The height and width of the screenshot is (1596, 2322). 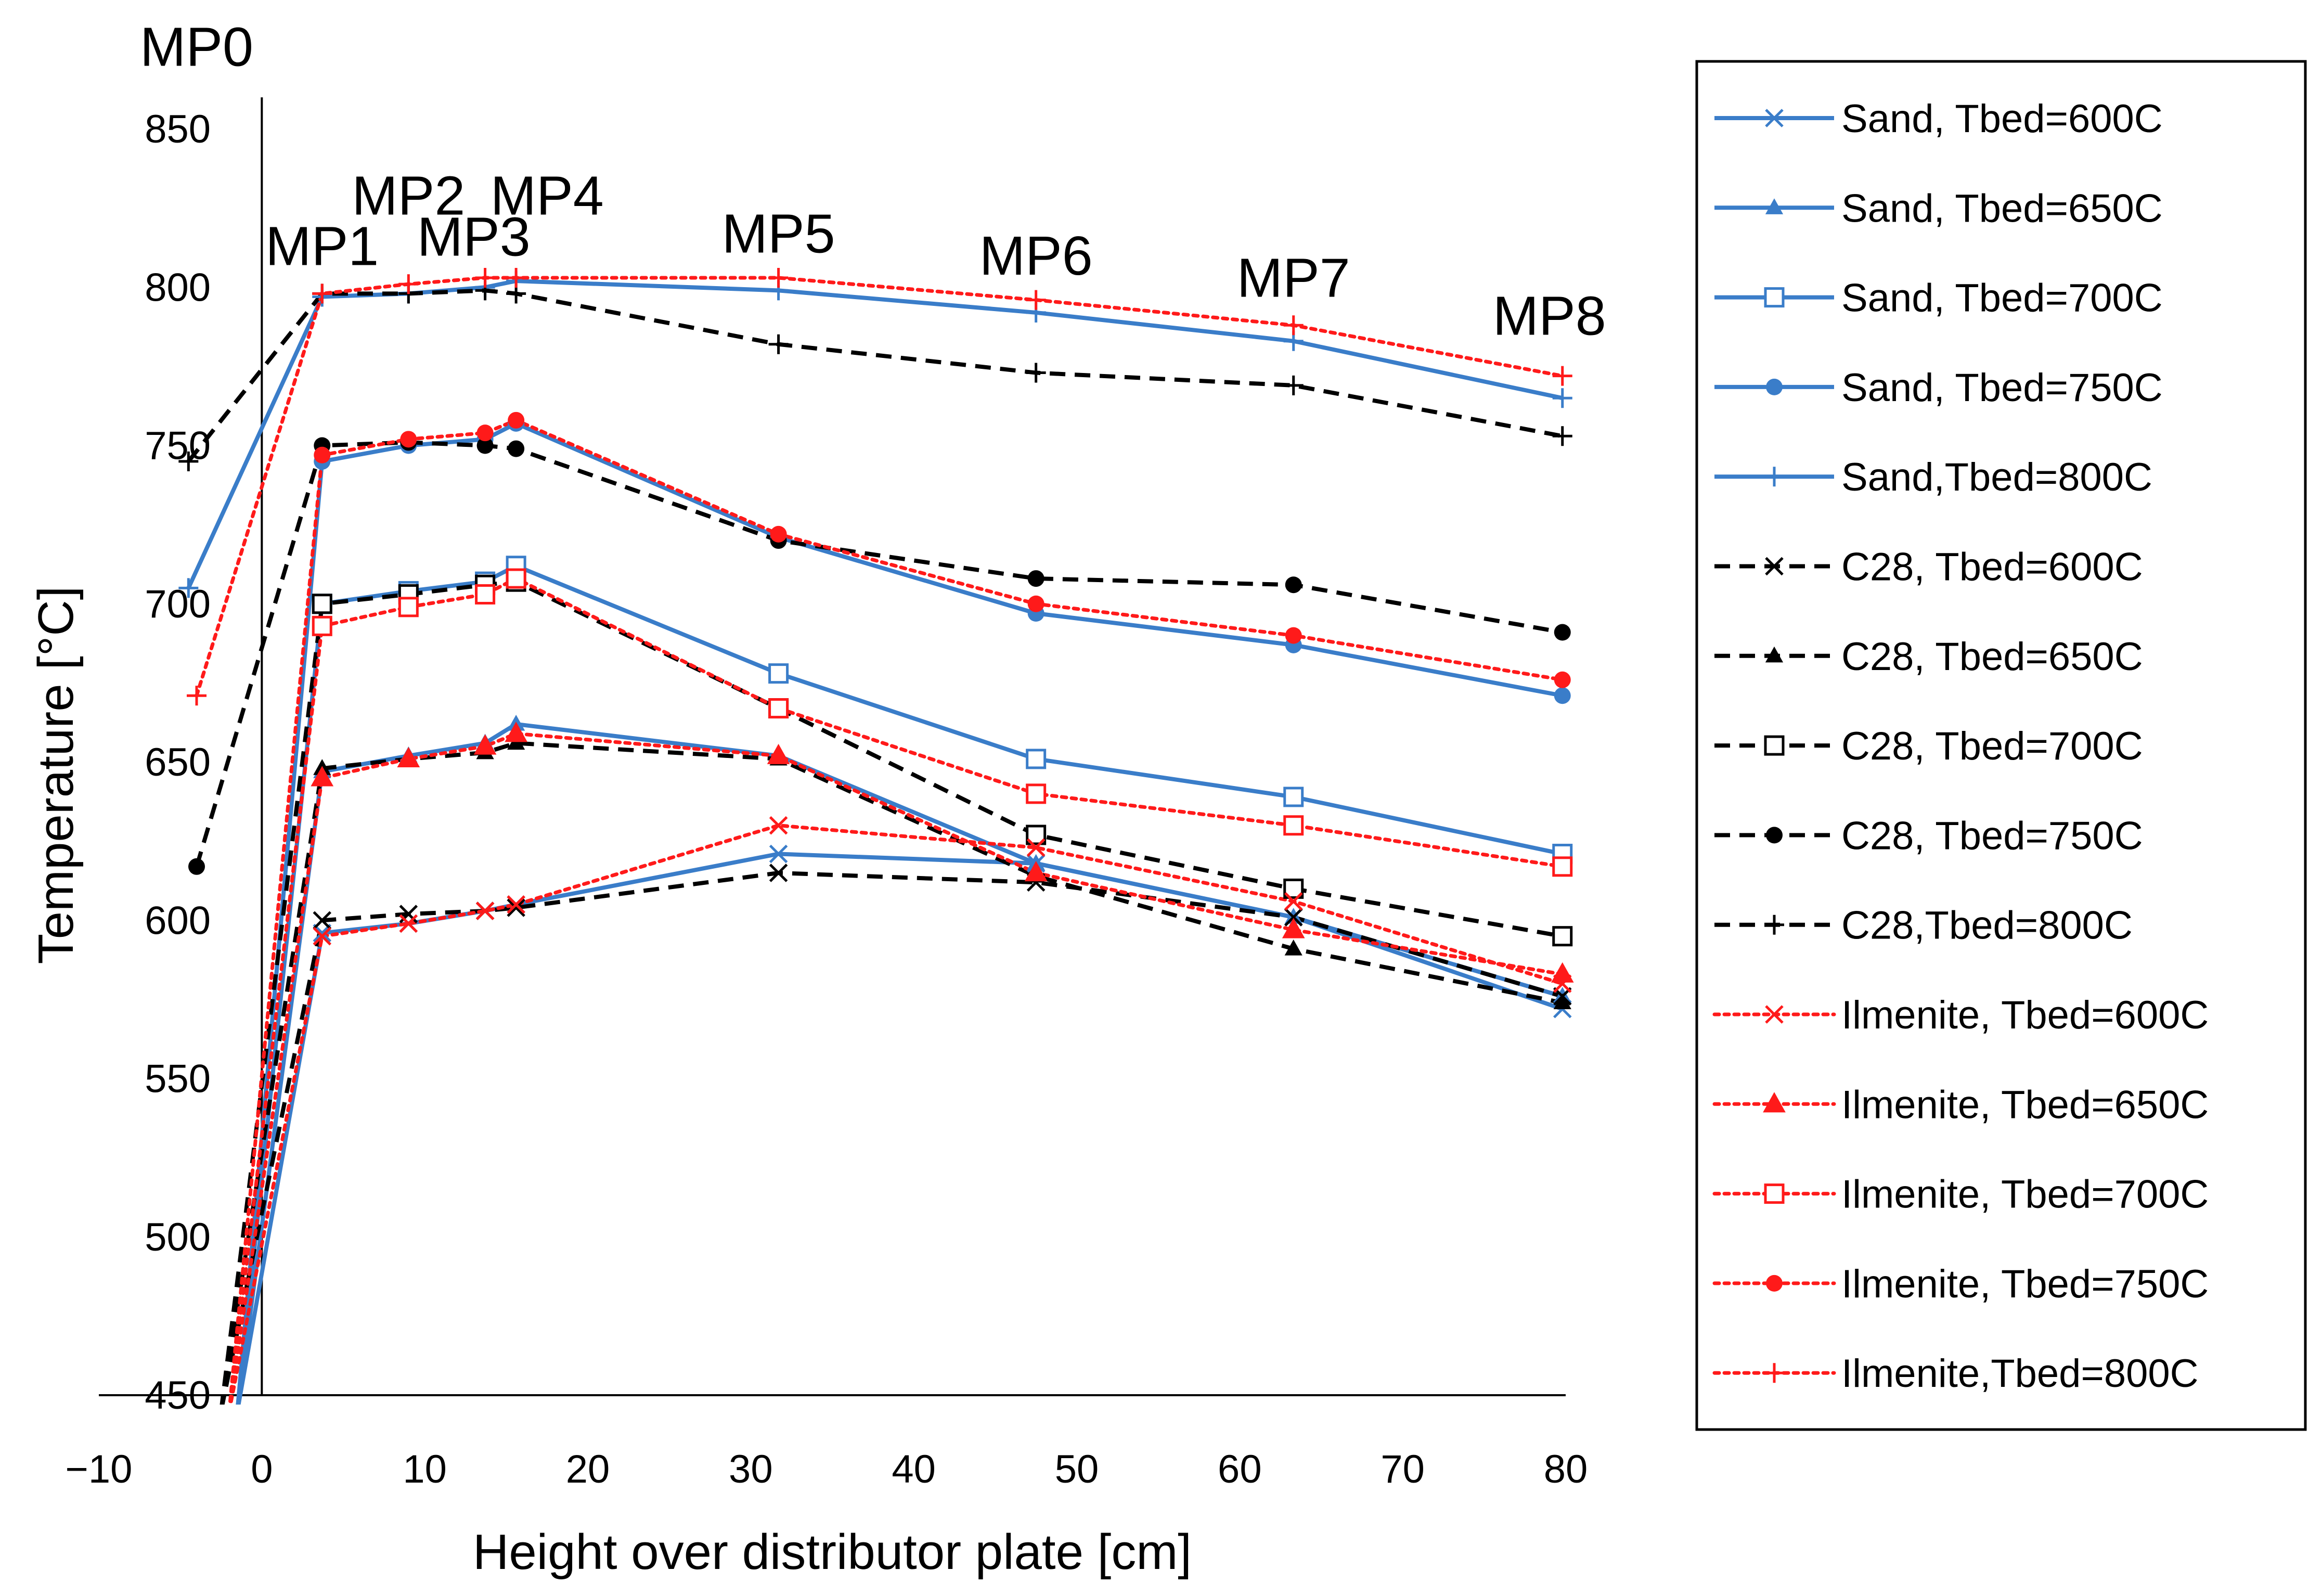 What do you see at coordinates (751, 1469) in the screenshot?
I see `x-tick-label: 30` at bounding box center [751, 1469].